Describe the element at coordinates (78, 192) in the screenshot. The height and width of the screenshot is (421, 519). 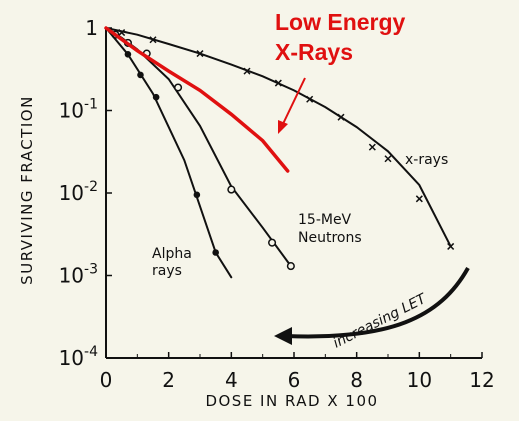
I see `y-tick-label: 10⁻²` at that location.